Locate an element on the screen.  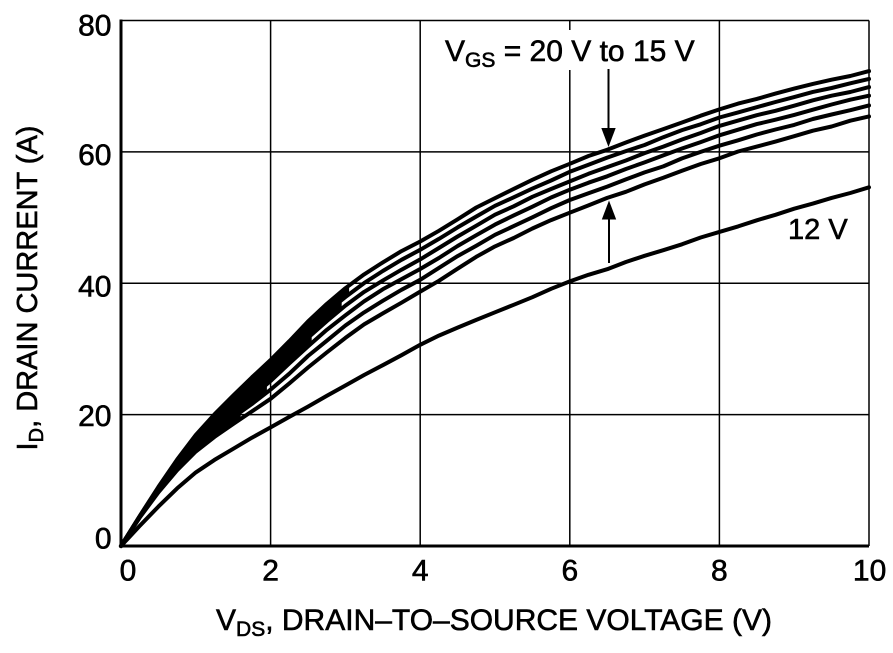
svg-text: 4 is located at coordinates (420, 570).